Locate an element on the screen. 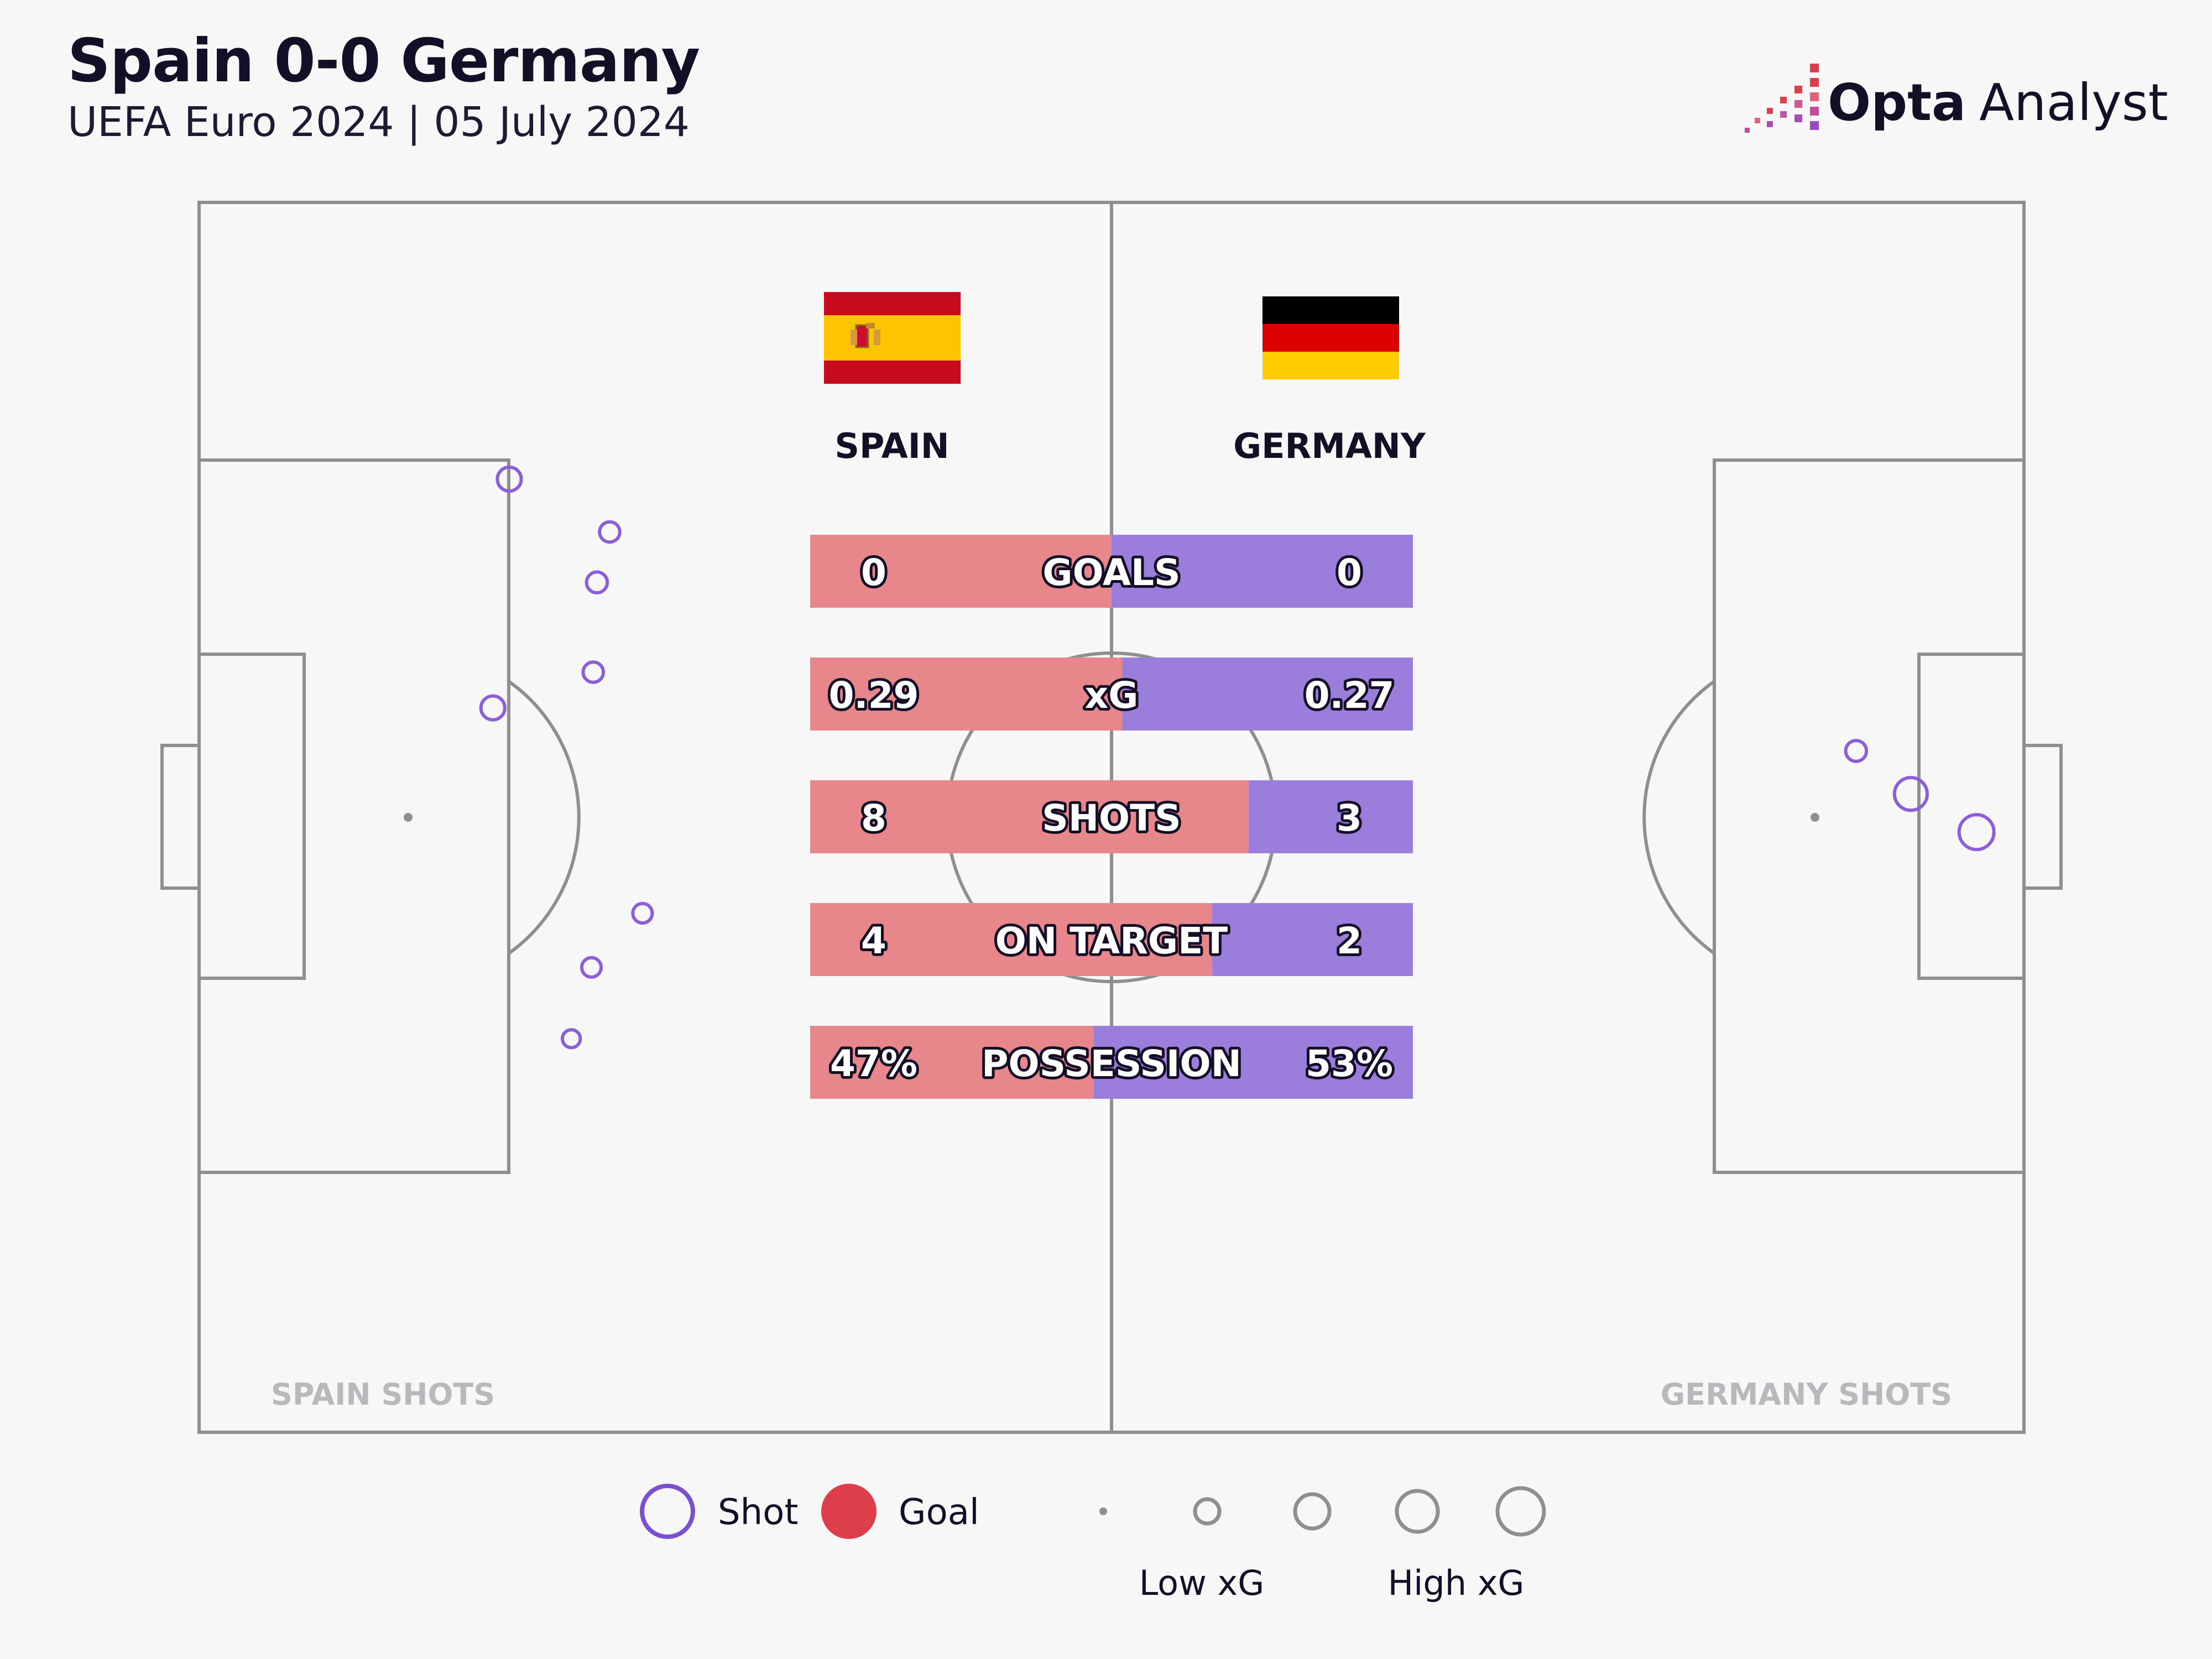 The height and width of the screenshot is (1659, 2212). home-stat-value: 4 is located at coordinates (874, 941).